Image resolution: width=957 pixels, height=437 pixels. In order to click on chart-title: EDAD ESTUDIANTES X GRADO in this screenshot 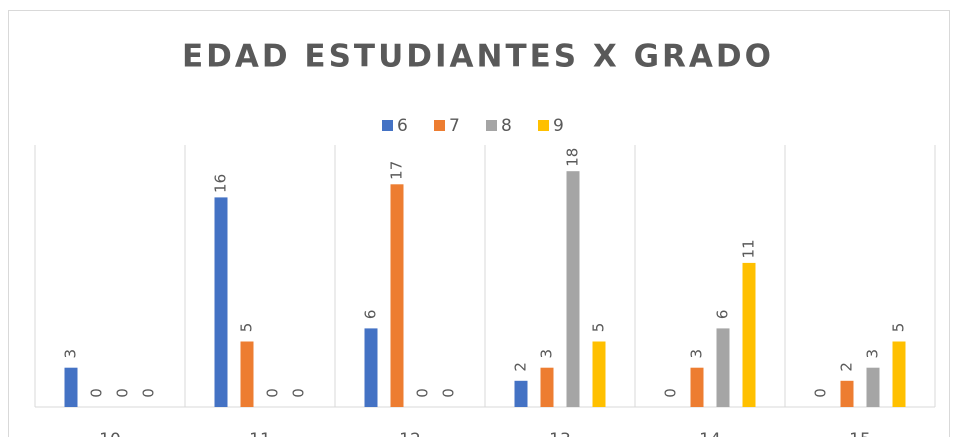, I will do `click(478, 57)`.